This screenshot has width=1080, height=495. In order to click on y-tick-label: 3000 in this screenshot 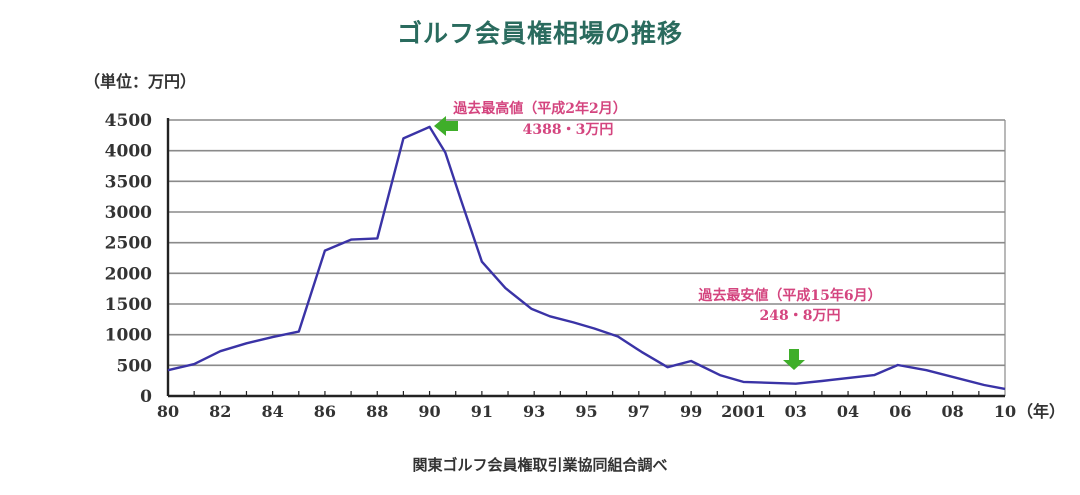, I will do `click(128, 213)`.